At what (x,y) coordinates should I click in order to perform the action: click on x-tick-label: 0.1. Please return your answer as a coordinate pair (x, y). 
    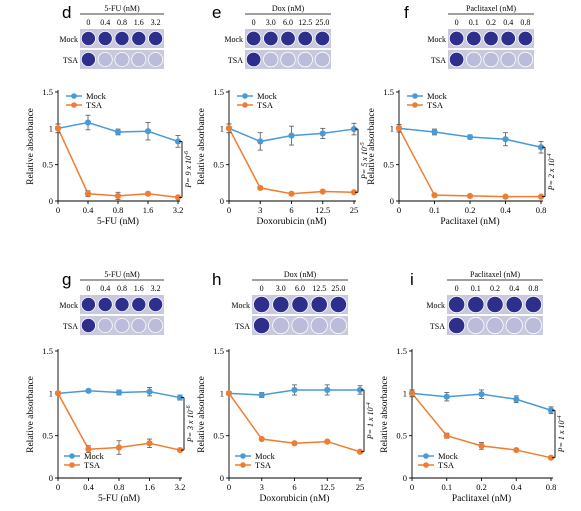
    Looking at the image, I should click on (446, 487).